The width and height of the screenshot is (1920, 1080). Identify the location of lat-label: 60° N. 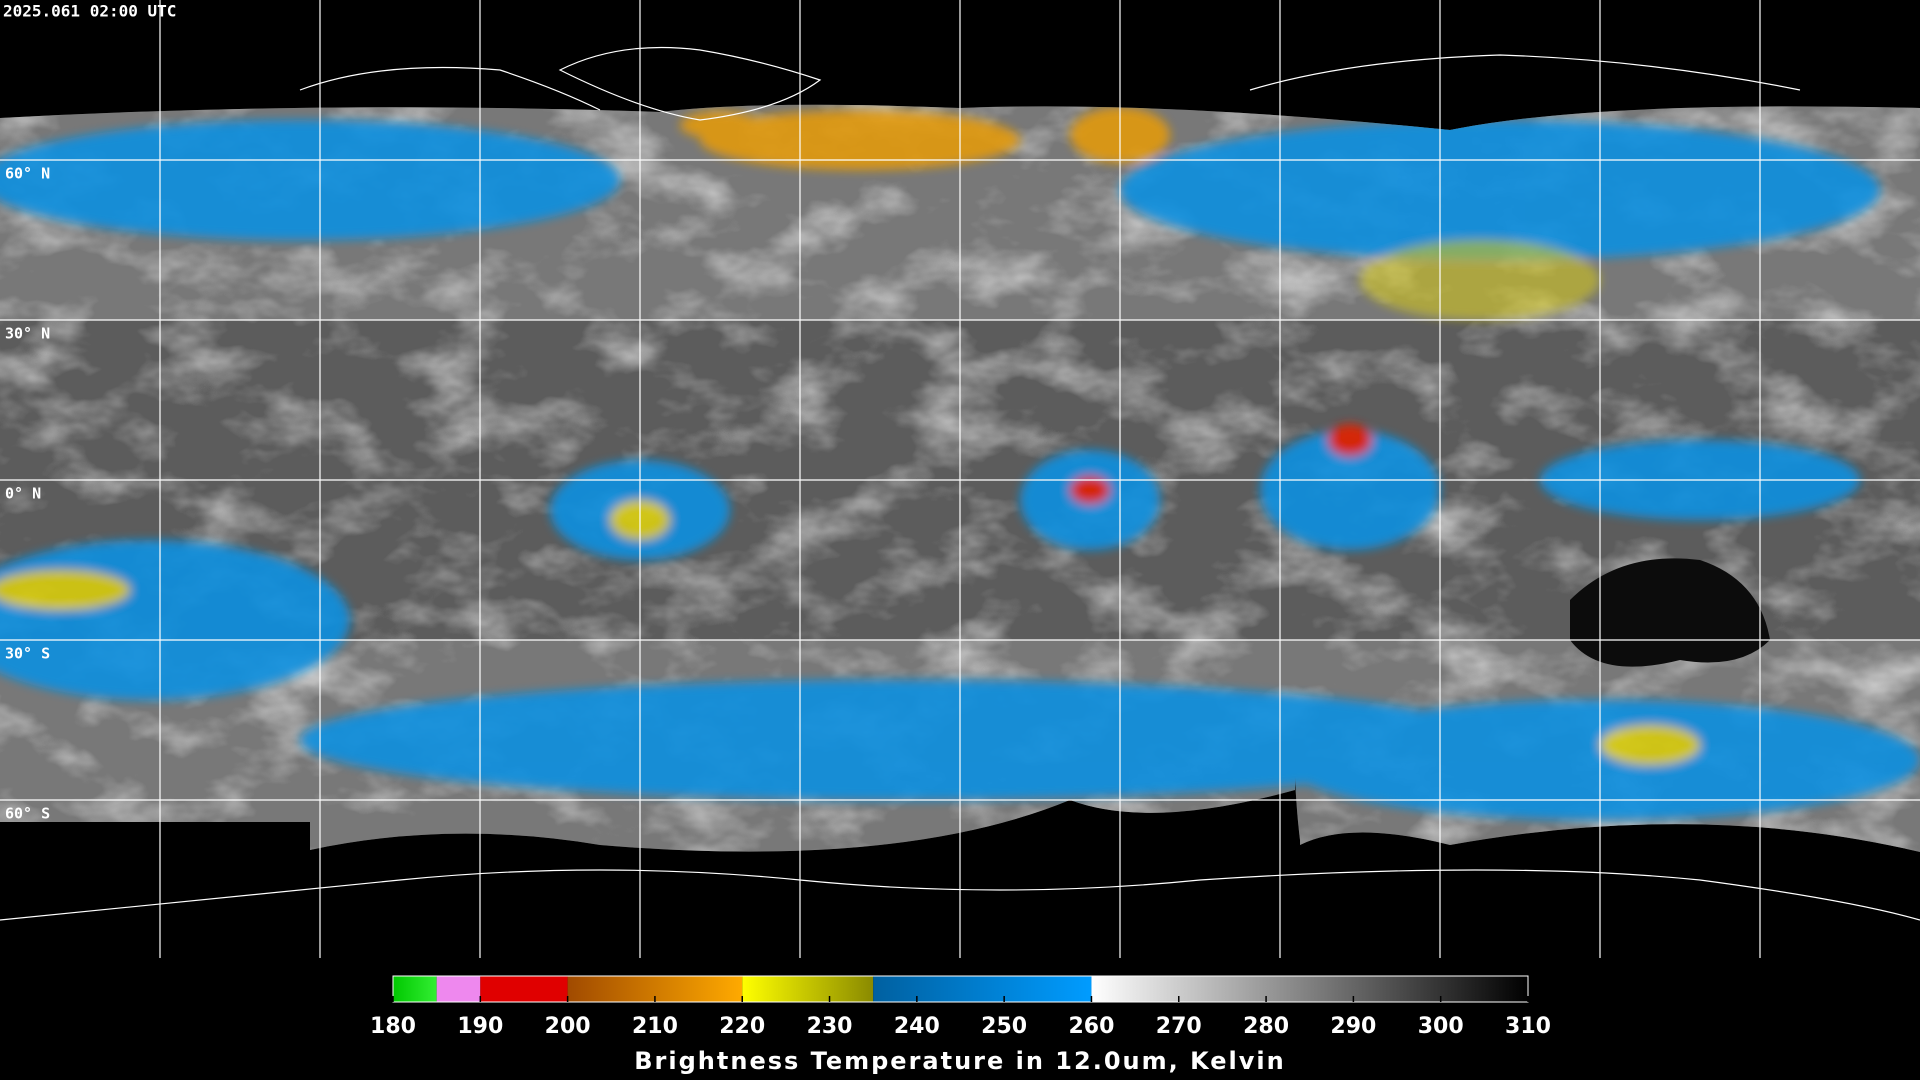
(27, 174).